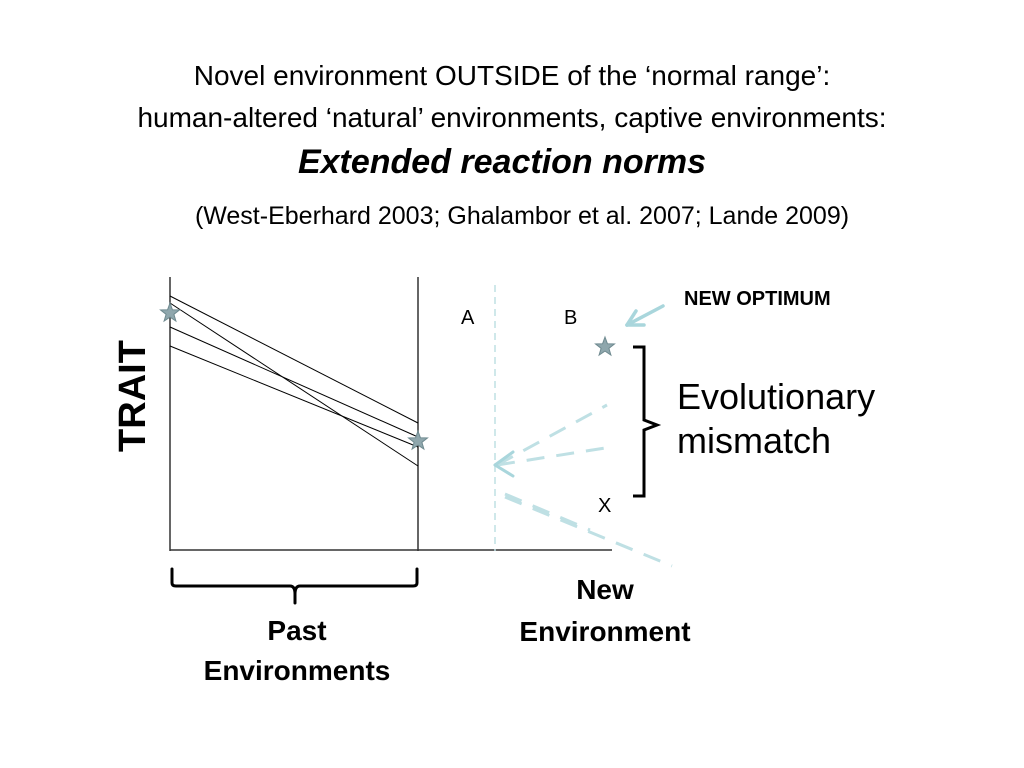 This screenshot has width=1024, height=768. Describe the element at coordinates (133, 396) in the screenshot. I see `y-axis-label: TRAIT` at that location.